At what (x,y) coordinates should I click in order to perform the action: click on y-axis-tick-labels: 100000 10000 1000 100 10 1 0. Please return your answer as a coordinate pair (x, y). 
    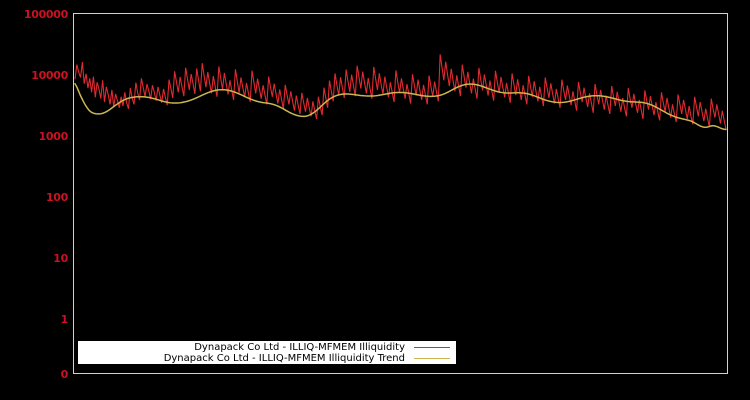
    Looking at the image, I should click on (34, 200).